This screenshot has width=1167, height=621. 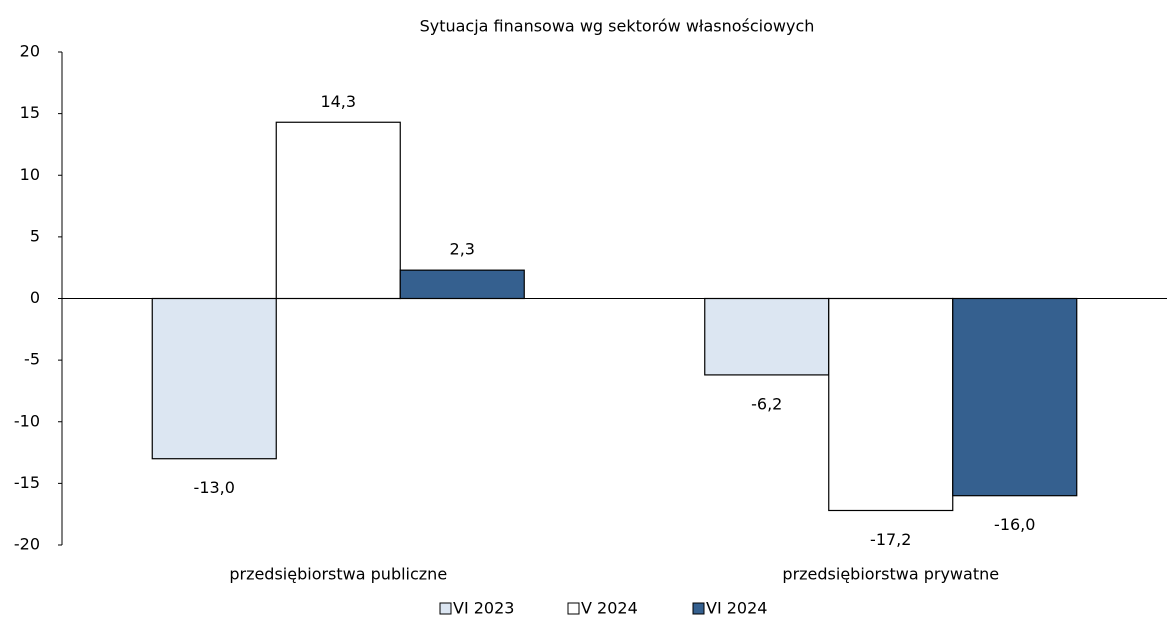 What do you see at coordinates (30, 174) in the screenshot?
I see `y-tick-label: 10` at bounding box center [30, 174].